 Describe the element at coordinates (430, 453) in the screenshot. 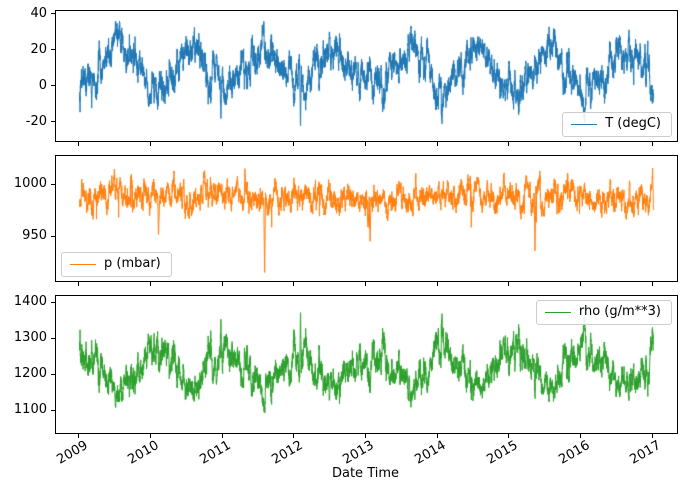

I see `x-tick-label: 2014` at that location.